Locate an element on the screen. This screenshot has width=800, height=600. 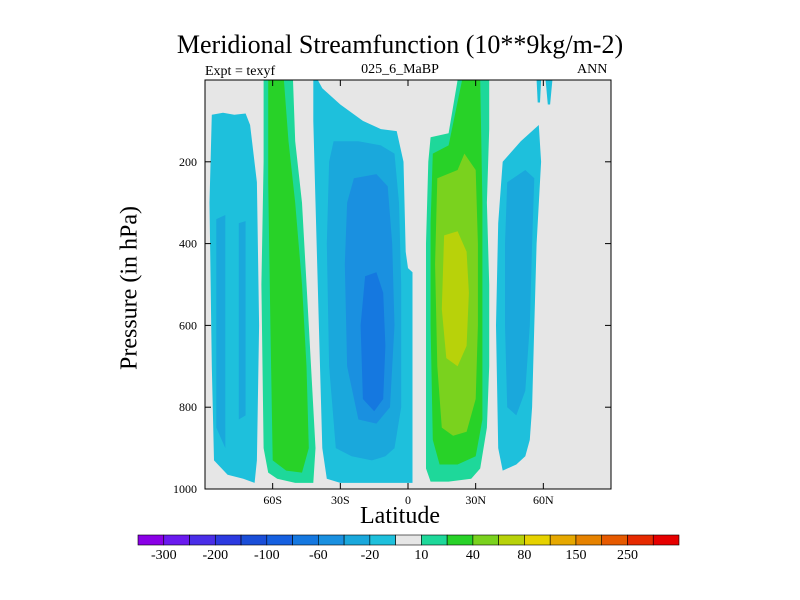
x-tick-label: 60S is located at coordinates (272, 500).